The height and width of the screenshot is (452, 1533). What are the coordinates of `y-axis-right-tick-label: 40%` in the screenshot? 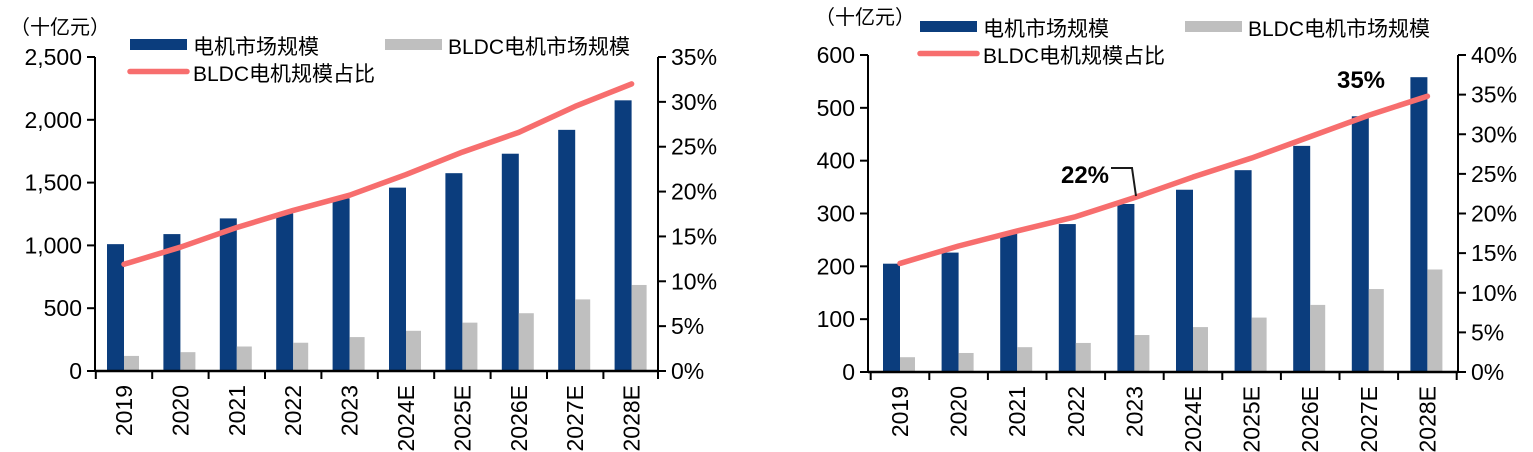 It's located at (1494, 55).